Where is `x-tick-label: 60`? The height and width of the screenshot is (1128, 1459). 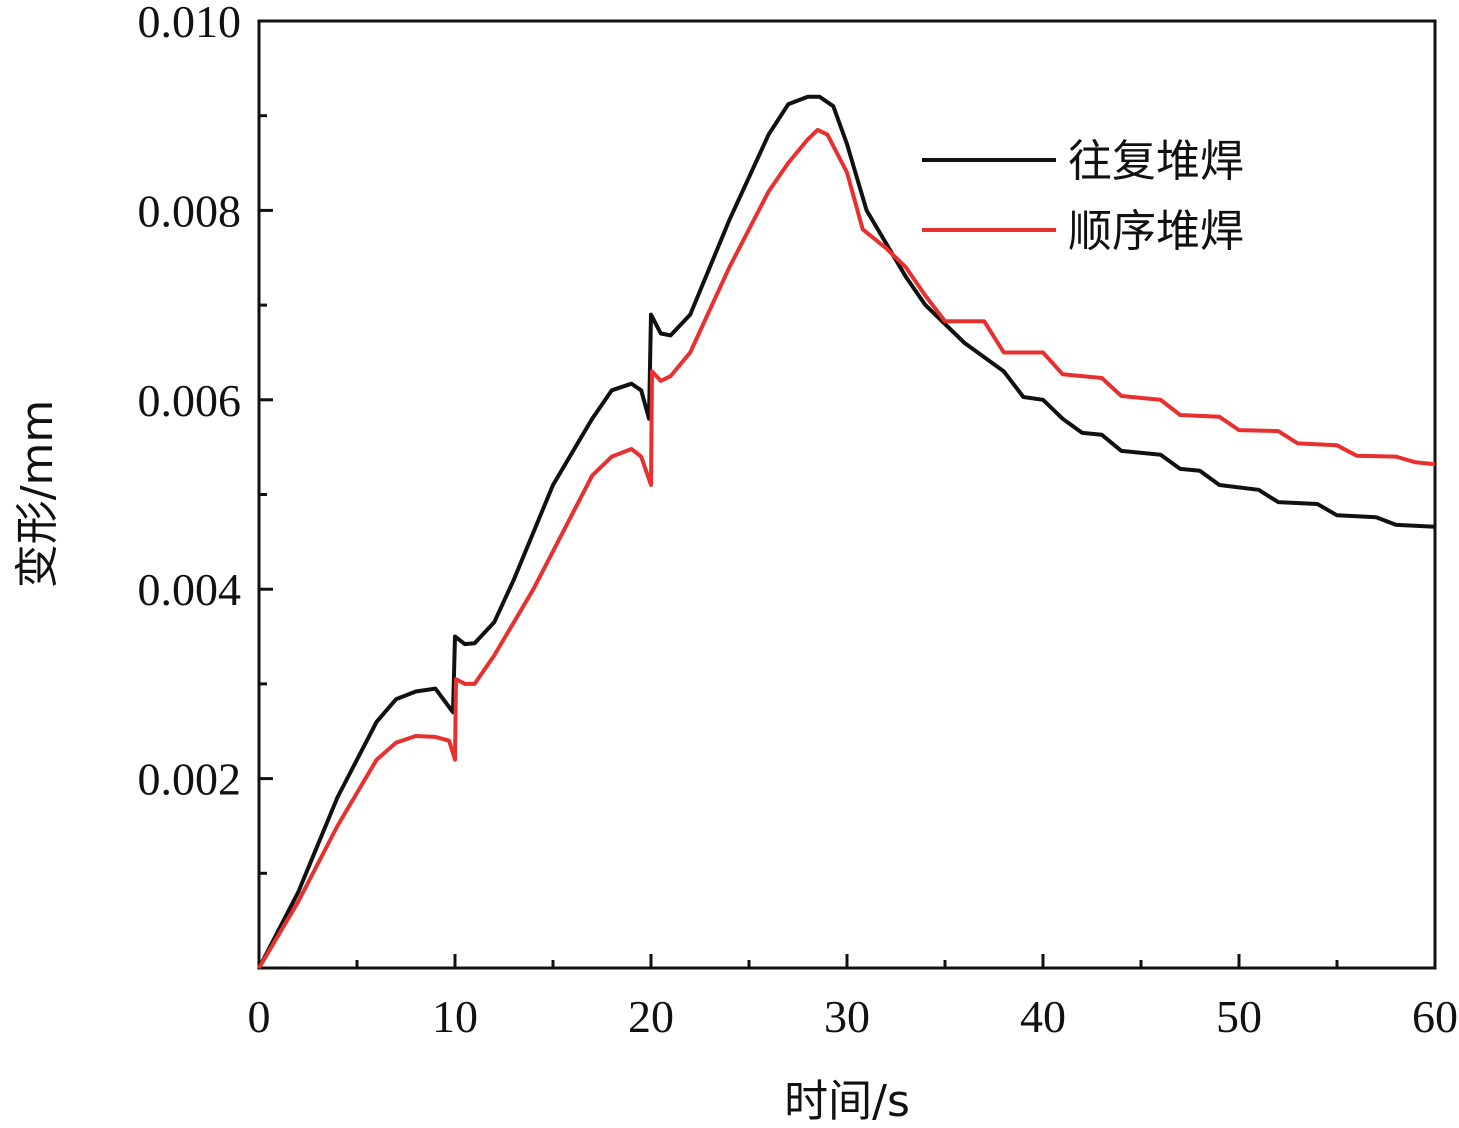
x-tick-label: 60 is located at coordinates (1435, 1016).